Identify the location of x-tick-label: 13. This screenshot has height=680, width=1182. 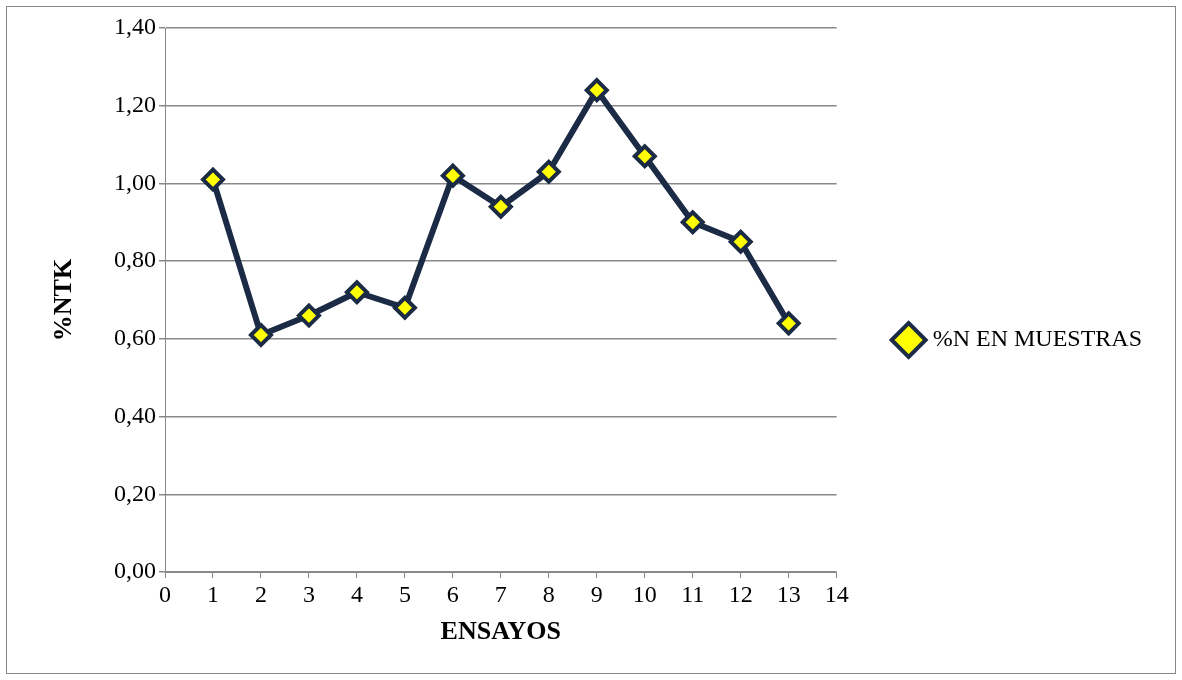
(788, 593).